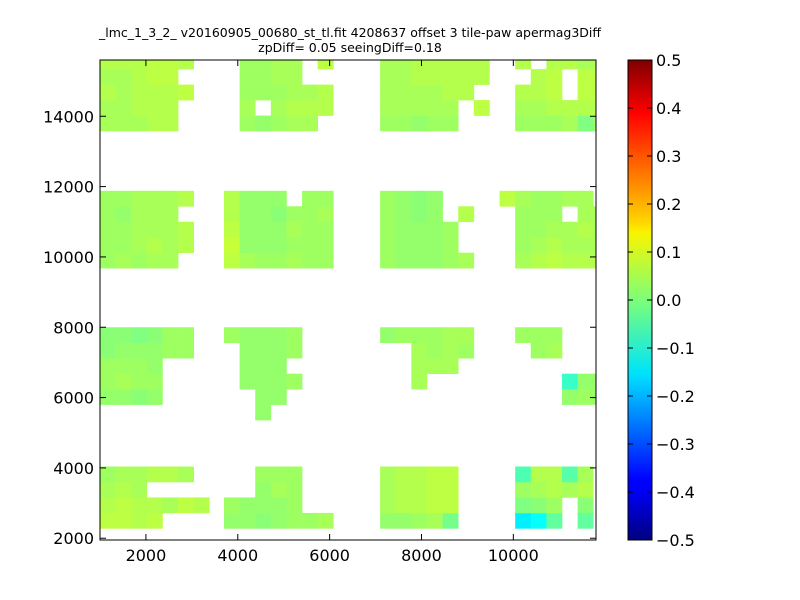 This screenshot has height=600, width=800. What do you see at coordinates (668, 300) in the screenshot?
I see `colorbar-tick-label: 0.0` at bounding box center [668, 300].